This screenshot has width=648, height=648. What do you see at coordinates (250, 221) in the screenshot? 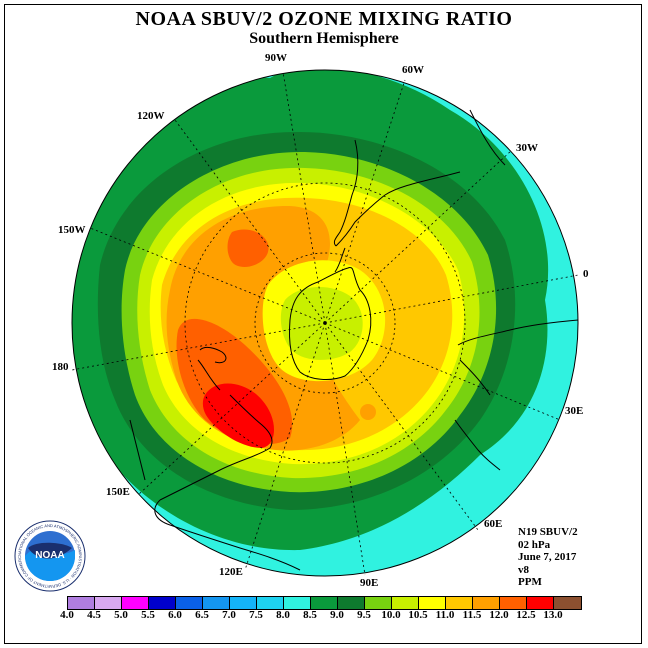
I see `meridian-120w` at bounding box center [250, 221].